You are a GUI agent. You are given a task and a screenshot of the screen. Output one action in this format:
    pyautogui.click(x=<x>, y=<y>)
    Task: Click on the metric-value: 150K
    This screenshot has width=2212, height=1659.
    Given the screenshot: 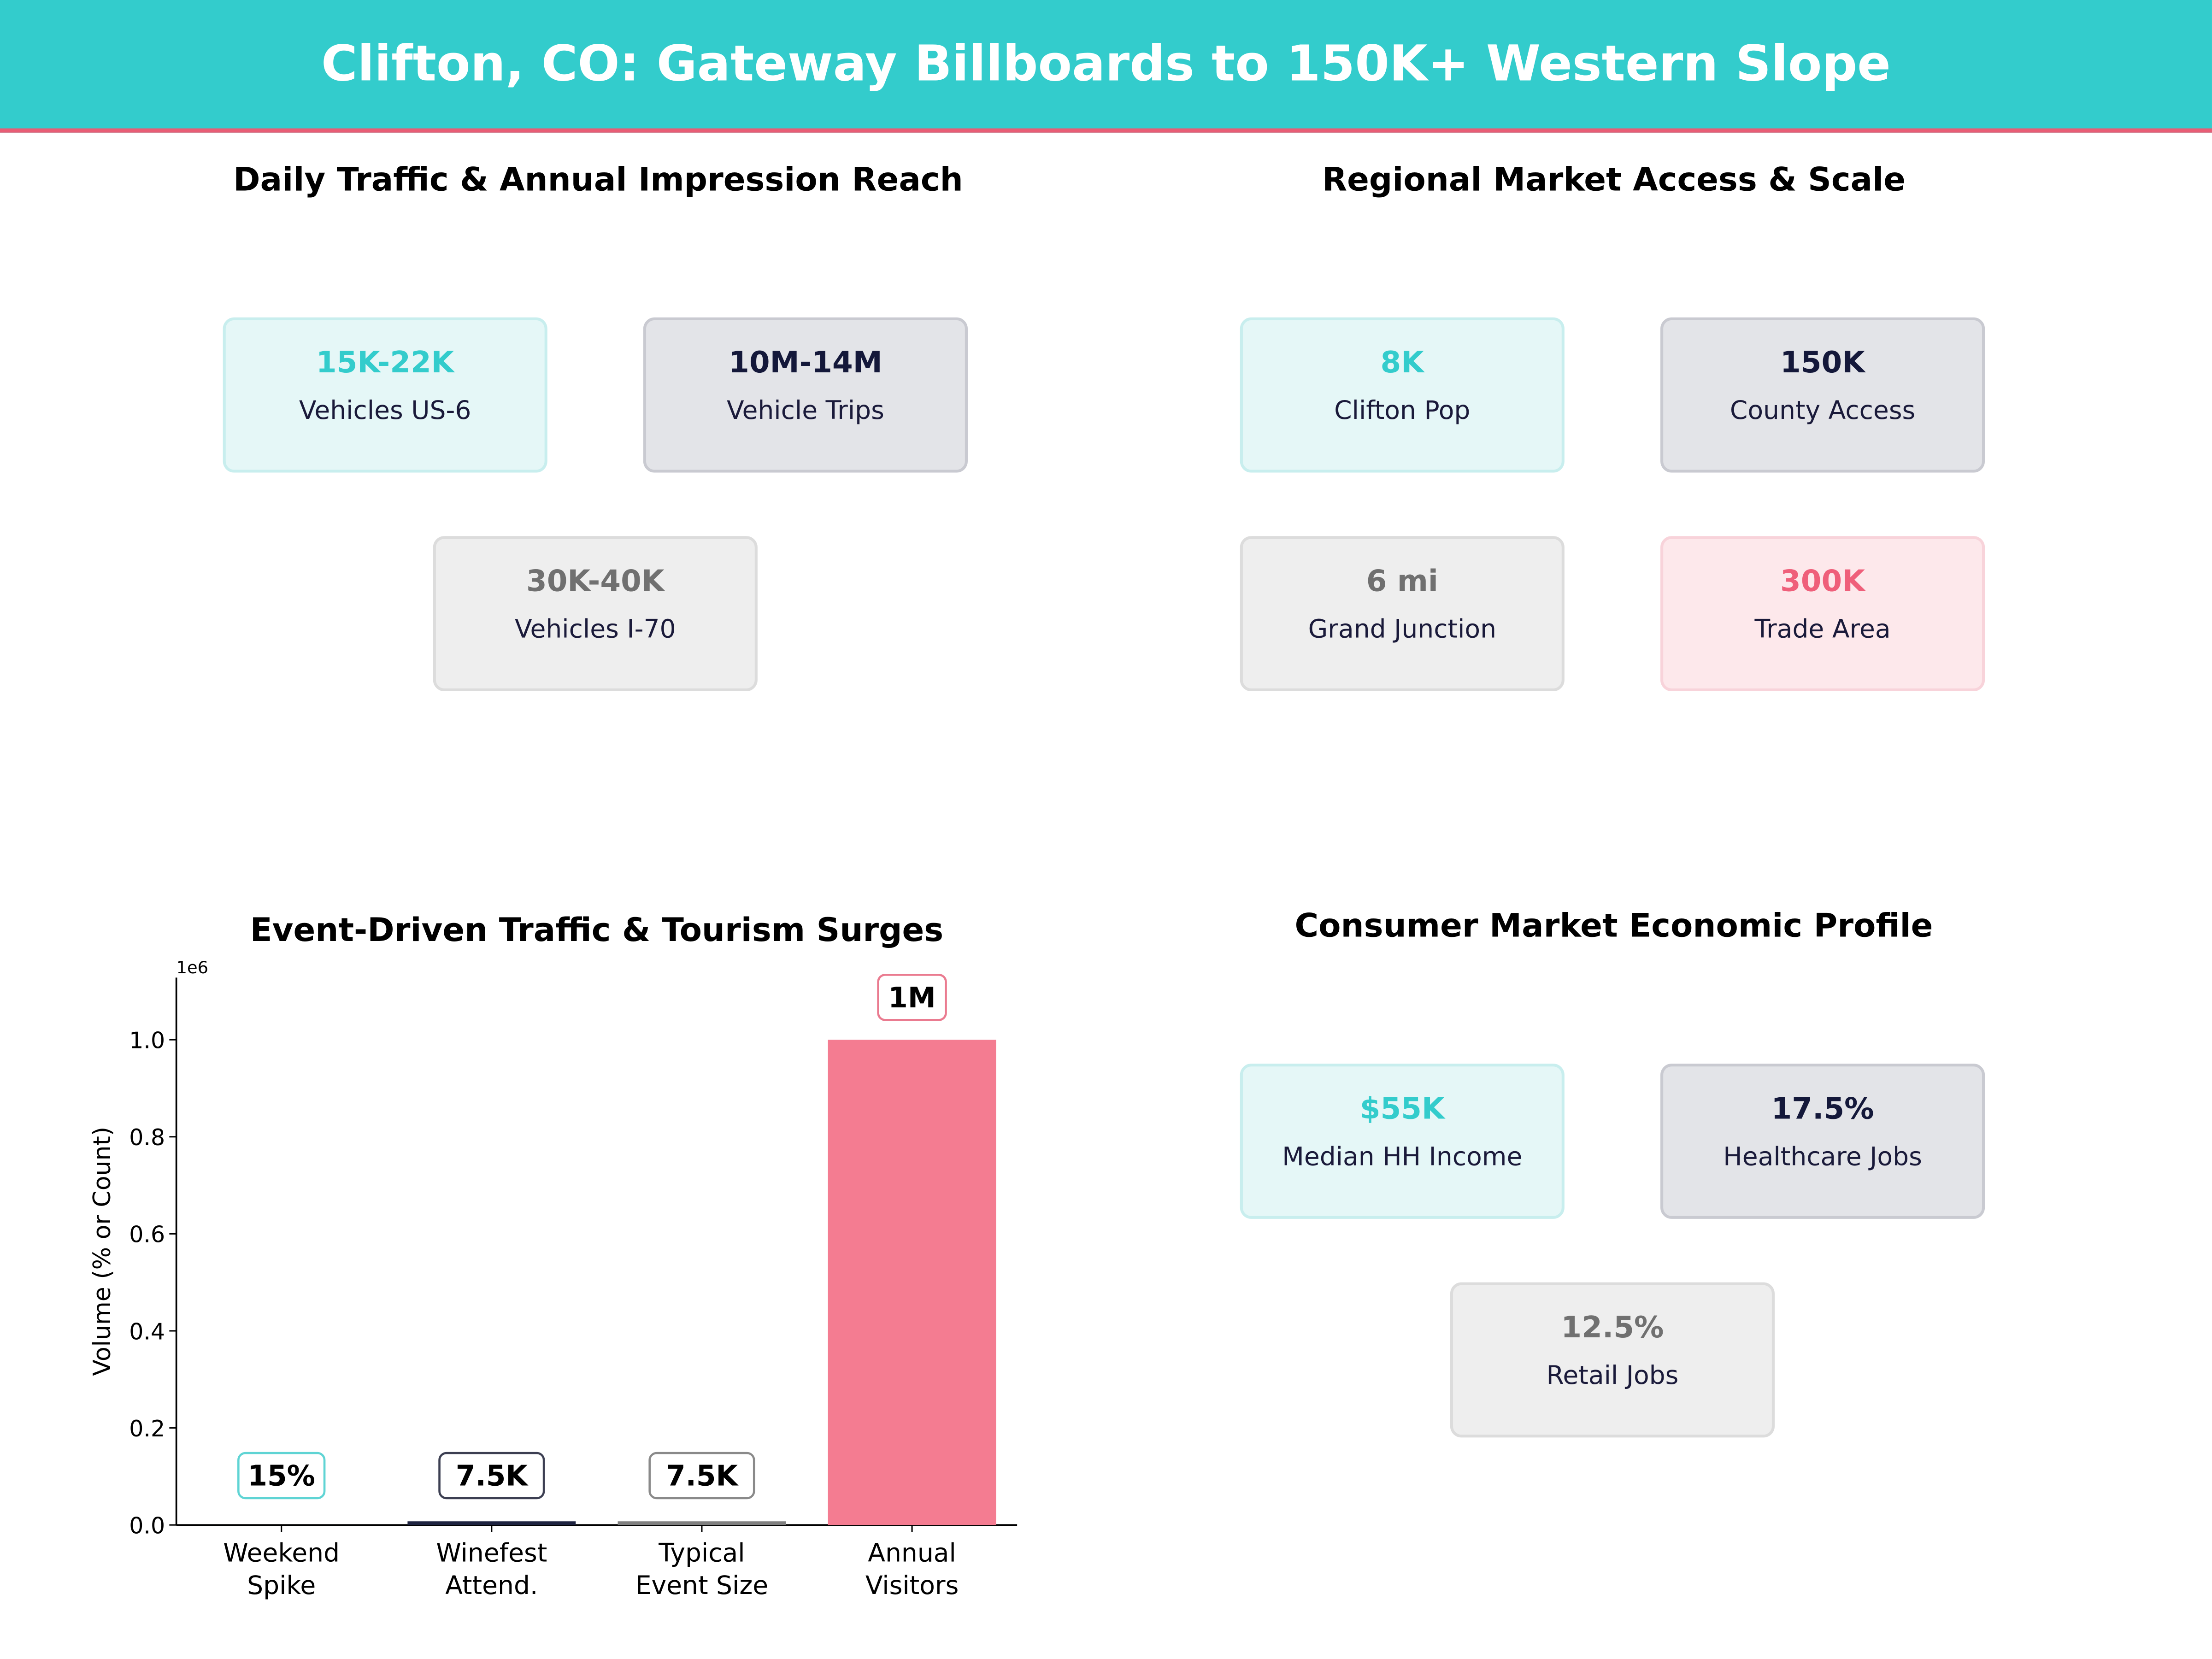 What is the action you would take?
    pyautogui.click(x=1822, y=362)
    